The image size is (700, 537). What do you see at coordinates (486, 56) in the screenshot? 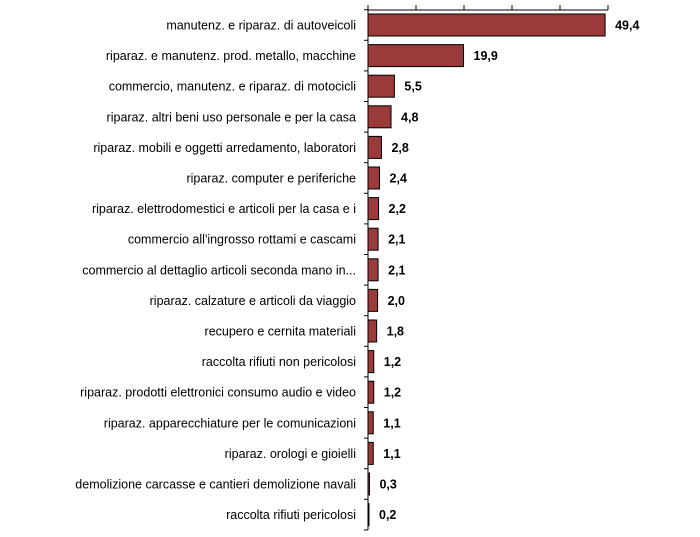
I see `value-label: 19,9` at bounding box center [486, 56].